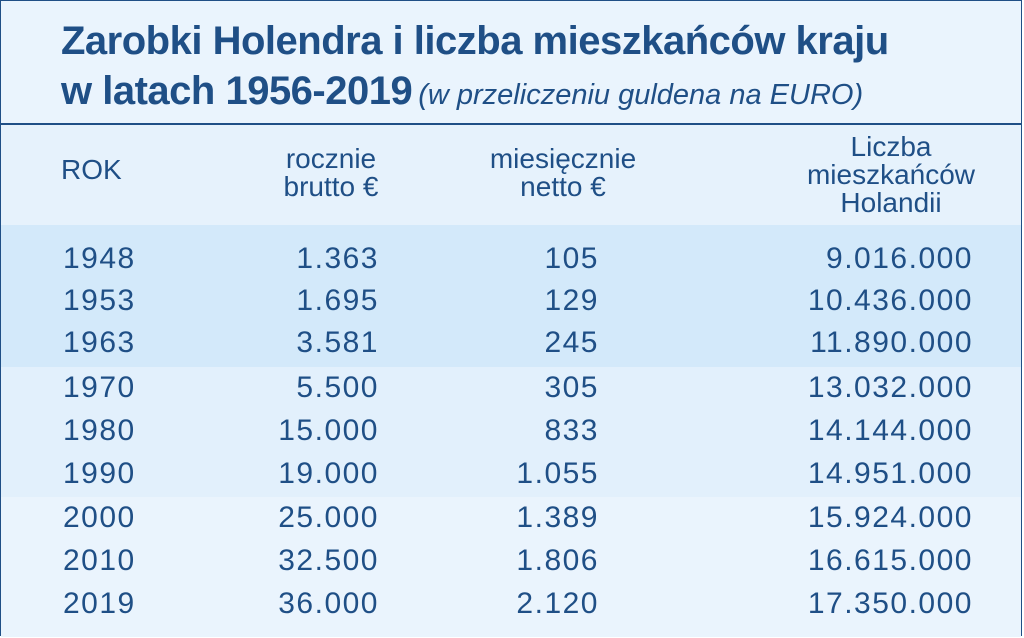  What do you see at coordinates (99, 258) in the screenshot?
I see `cell-year: 1948` at bounding box center [99, 258].